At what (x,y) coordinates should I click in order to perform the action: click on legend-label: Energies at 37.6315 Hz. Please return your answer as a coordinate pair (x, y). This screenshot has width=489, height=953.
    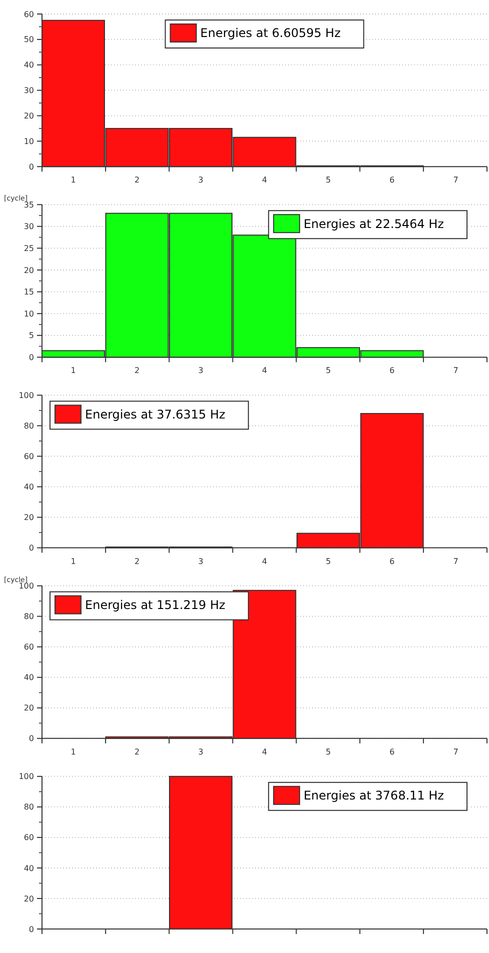
    Looking at the image, I should click on (155, 414).